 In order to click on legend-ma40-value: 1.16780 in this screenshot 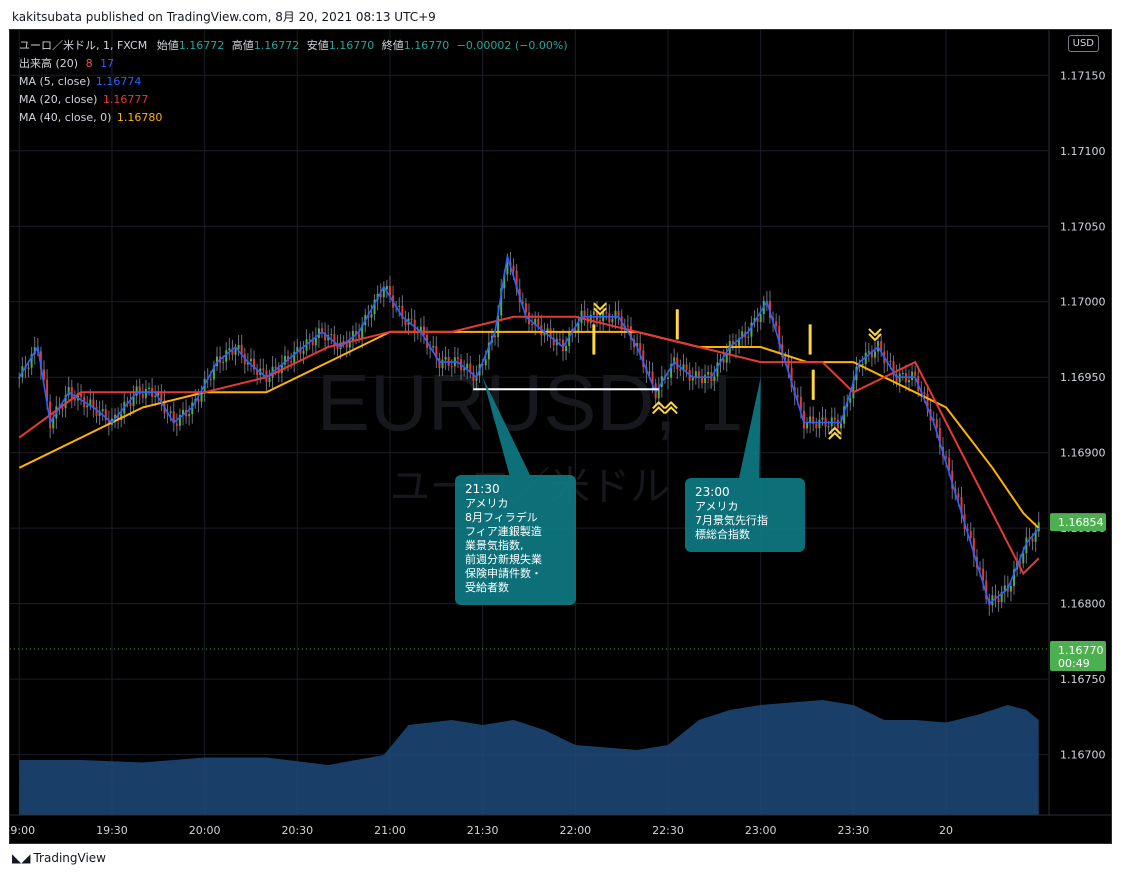, I will do `click(139, 117)`.